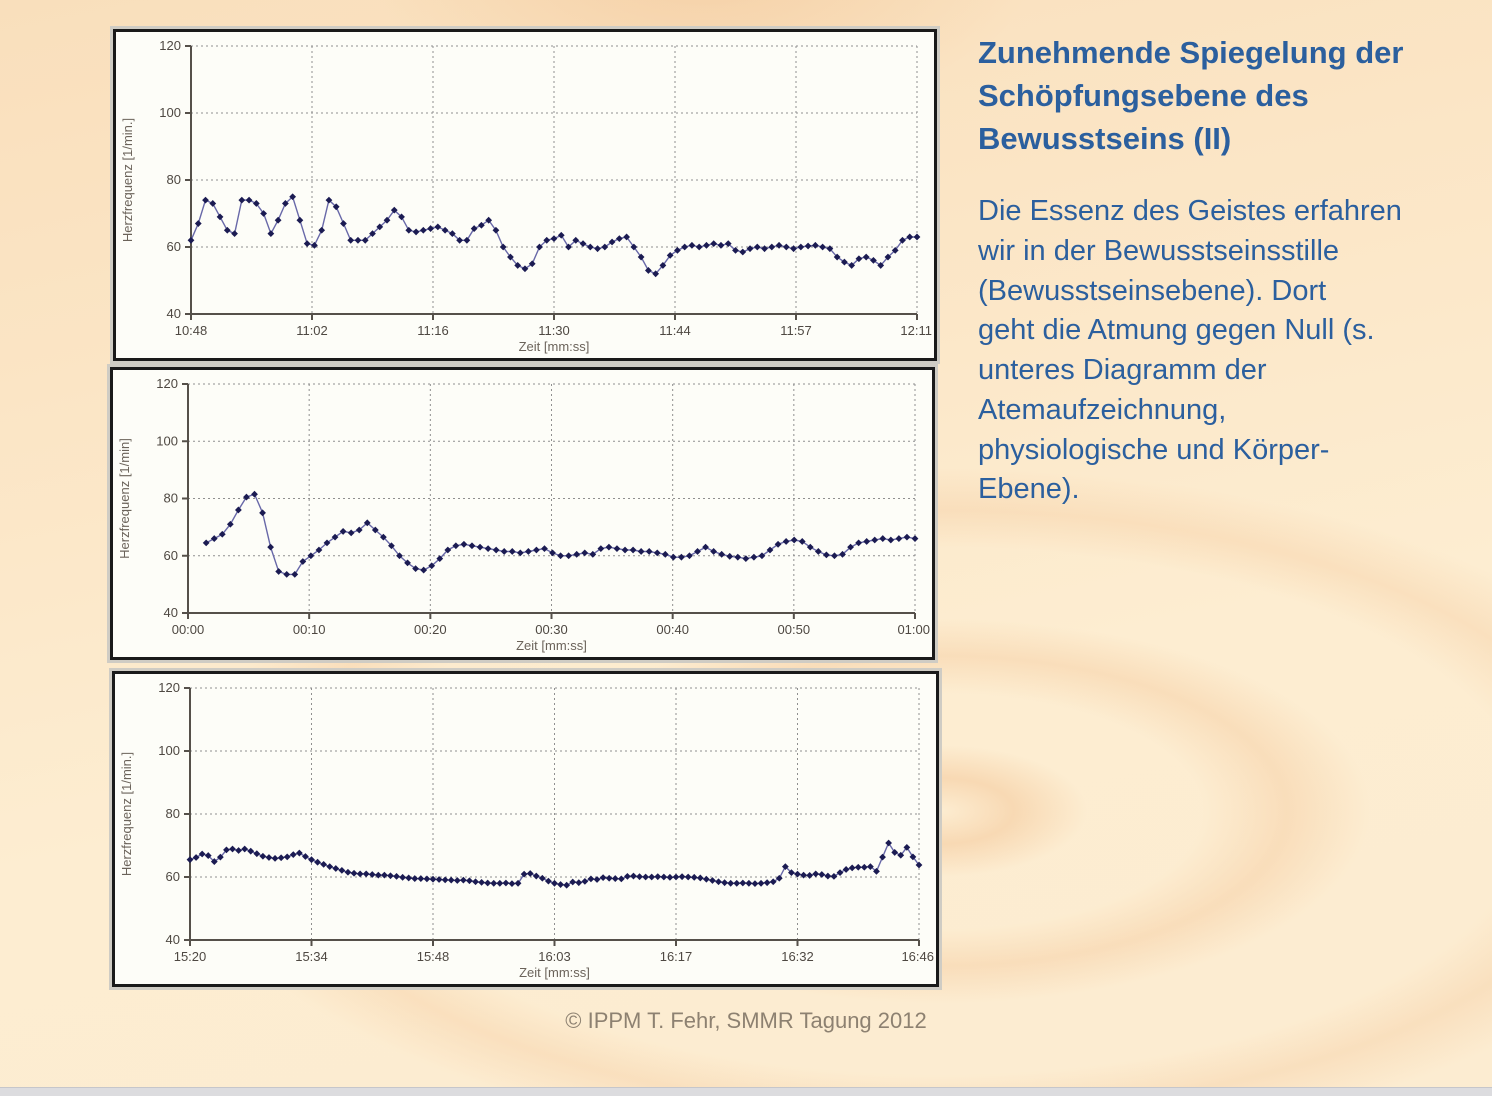  What do you see at coordinates (433, 956) in the screenshot?
I see `svg-text: 15:48` at bounding box center [433, 956].